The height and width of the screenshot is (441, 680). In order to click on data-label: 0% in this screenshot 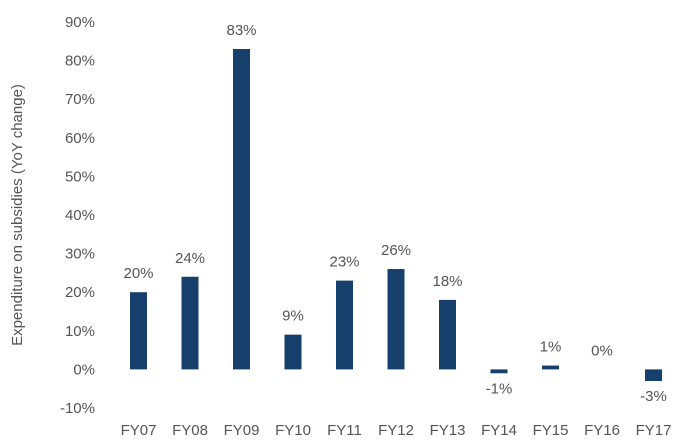, I will do `click(602, 350)`.